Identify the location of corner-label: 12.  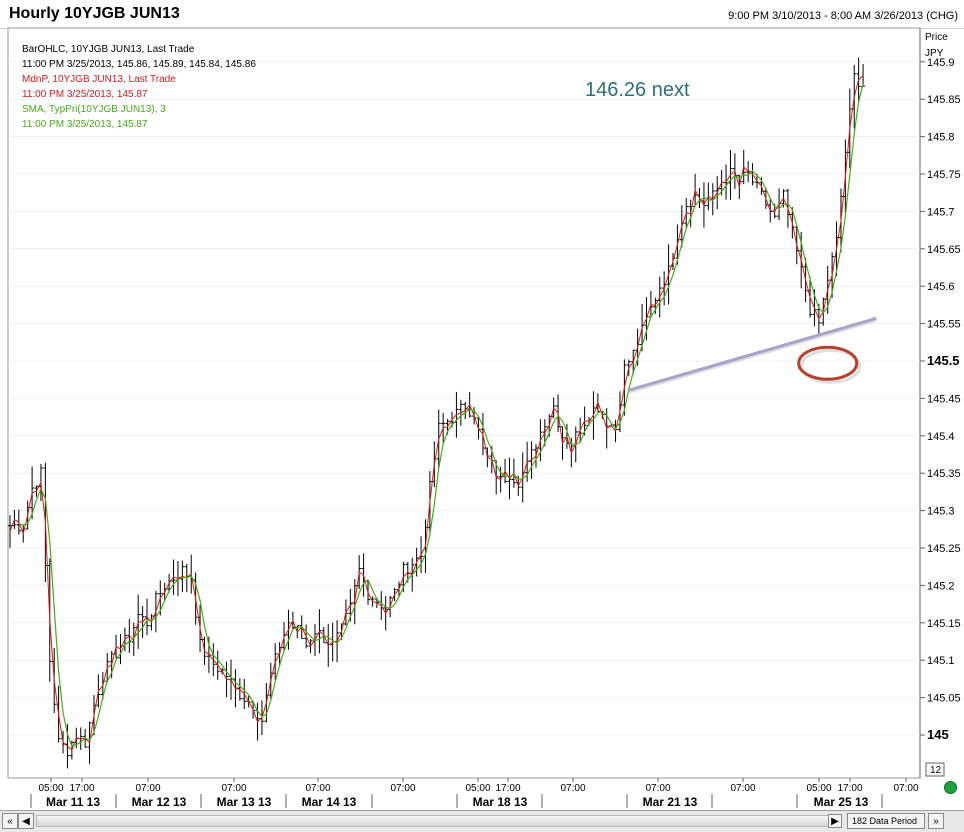
(936, 770).